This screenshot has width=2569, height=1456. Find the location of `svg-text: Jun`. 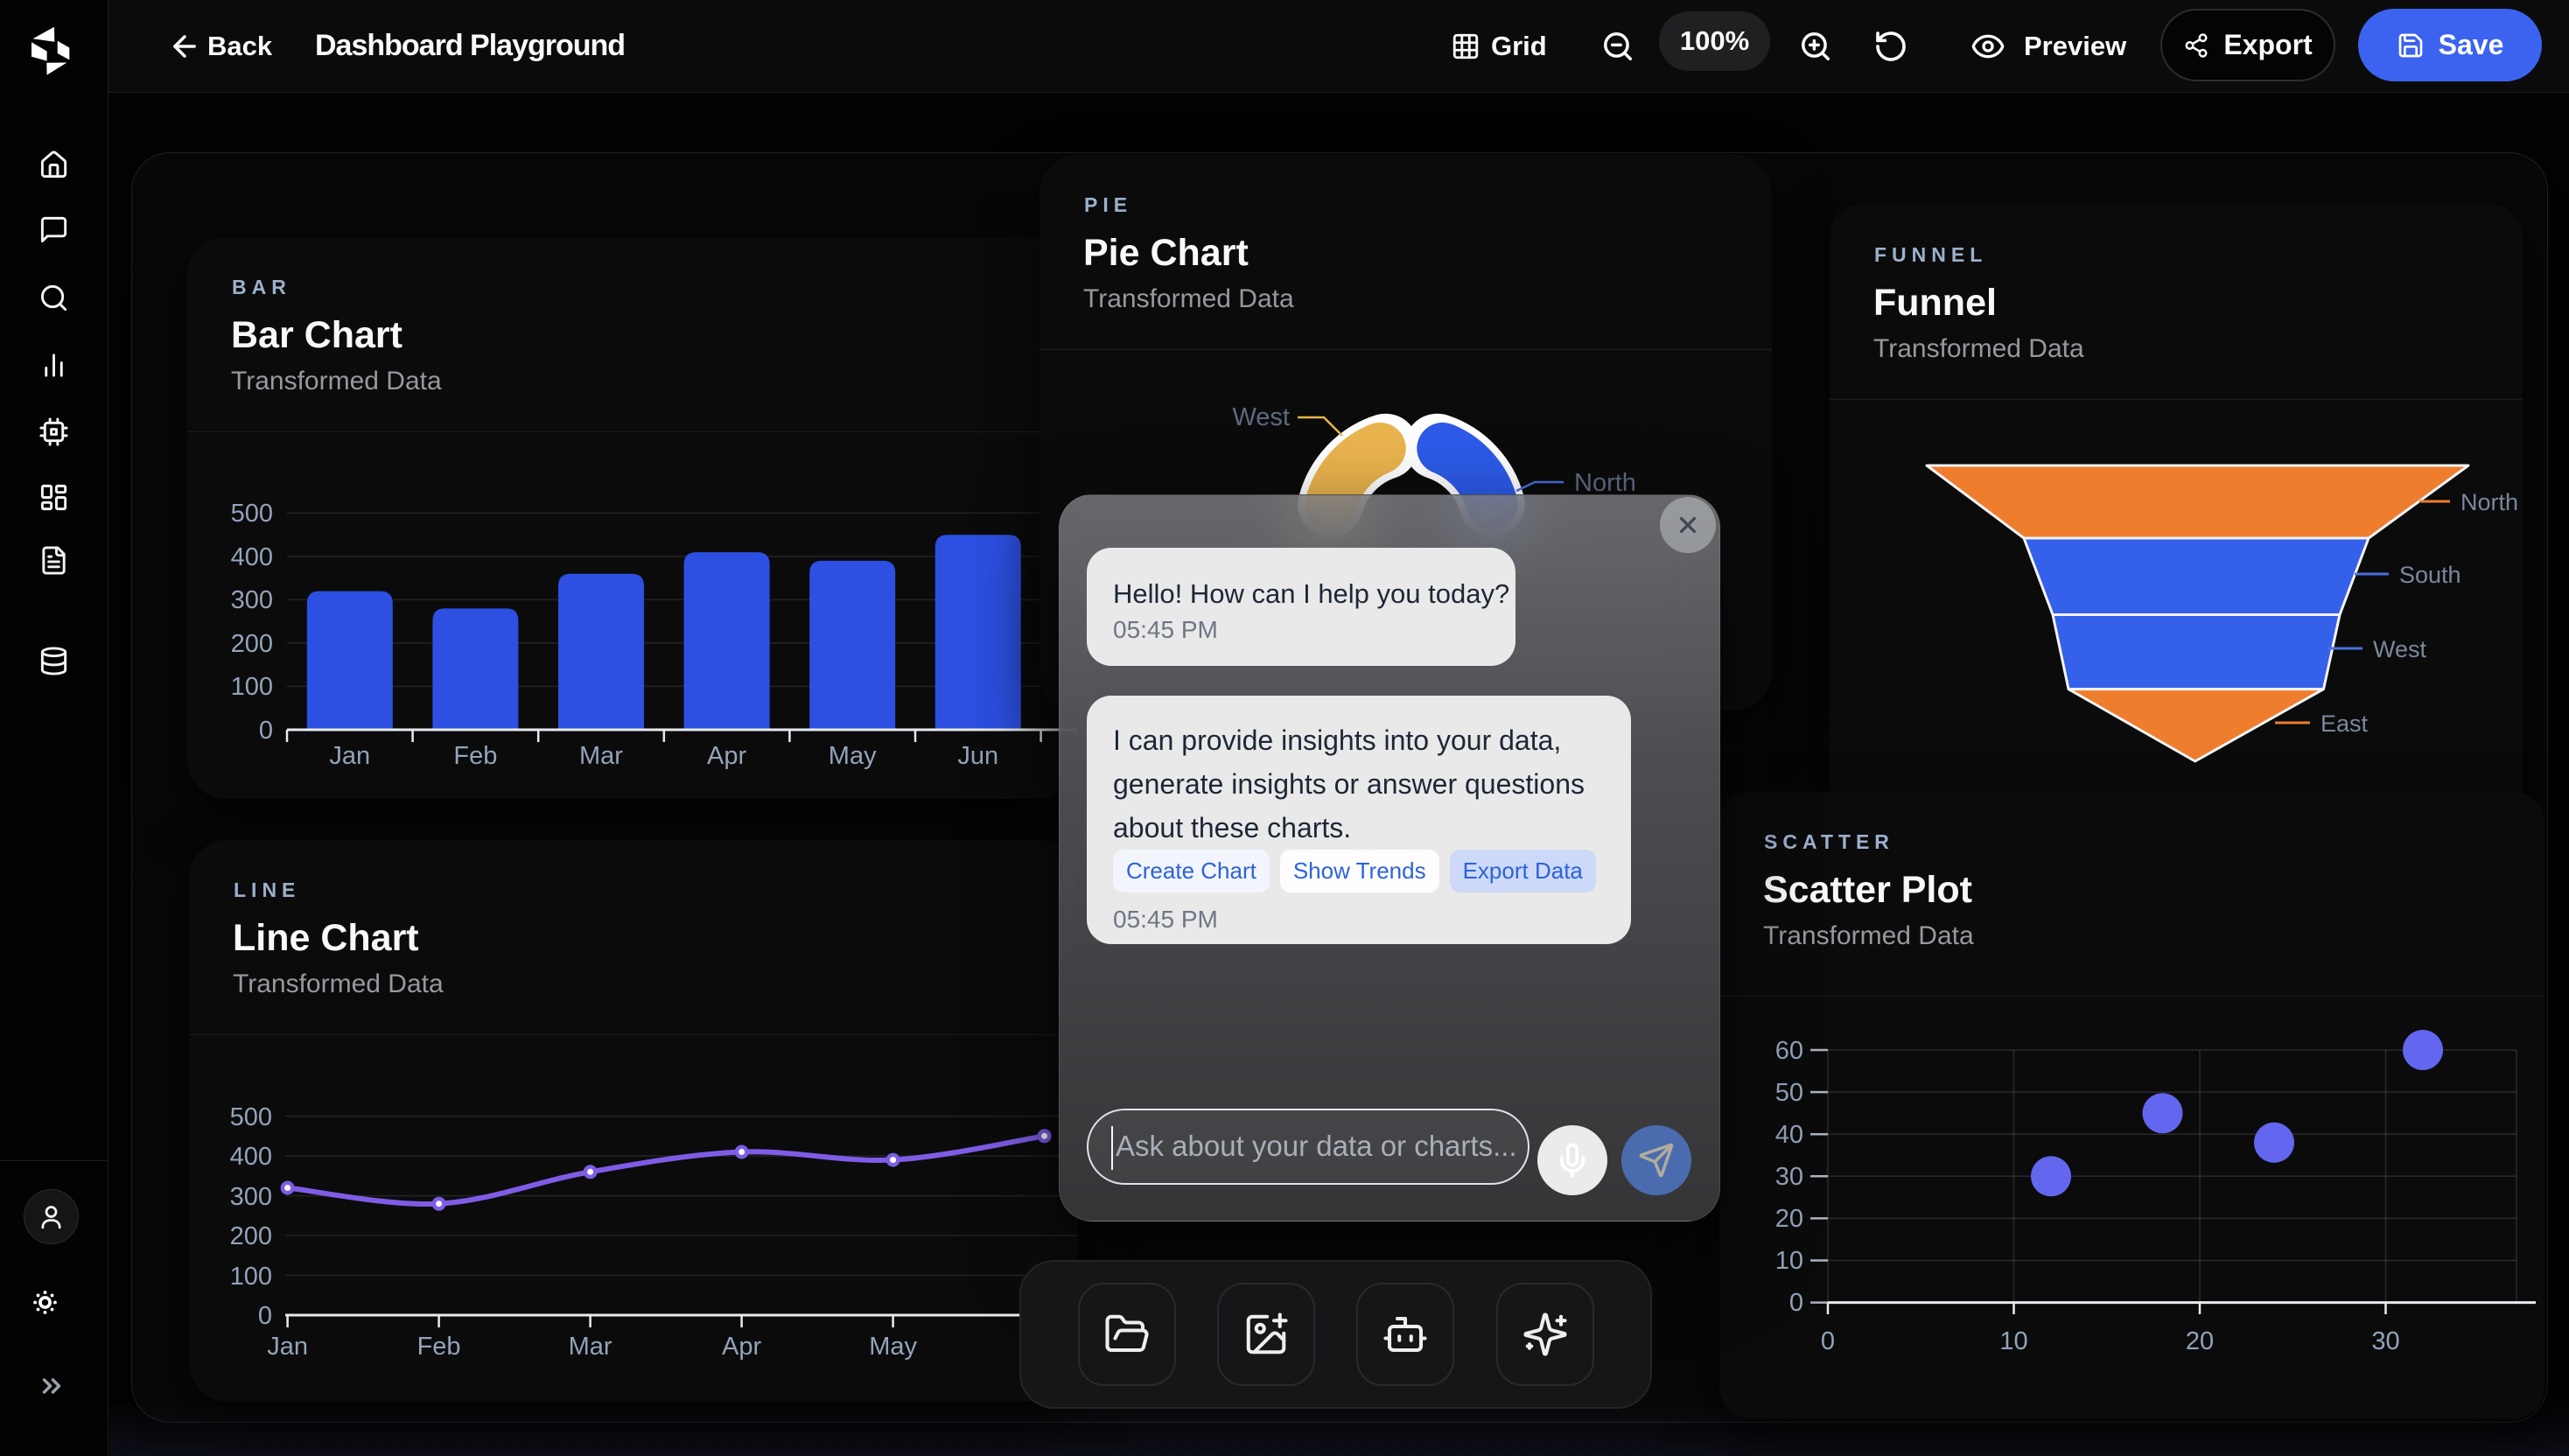

svg-text: Jun is located at coordinates (977, 756).